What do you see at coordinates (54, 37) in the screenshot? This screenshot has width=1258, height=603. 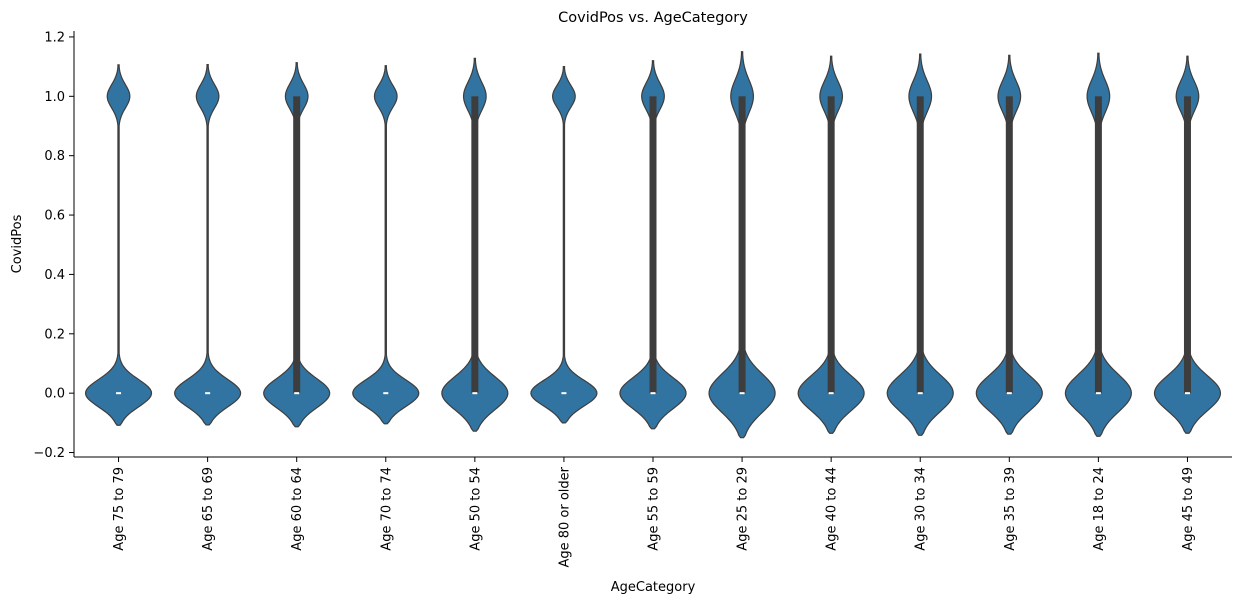 I see `y-tick-label: 1.2` at bounding box center [54, 37].